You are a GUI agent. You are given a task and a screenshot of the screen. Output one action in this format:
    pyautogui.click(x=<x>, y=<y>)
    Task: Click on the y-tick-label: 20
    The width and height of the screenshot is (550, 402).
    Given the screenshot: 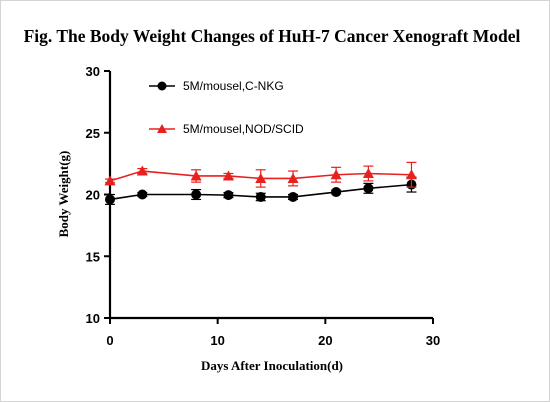 What is the action you would take?
    pyautogui.click(x=93, y=195)
    